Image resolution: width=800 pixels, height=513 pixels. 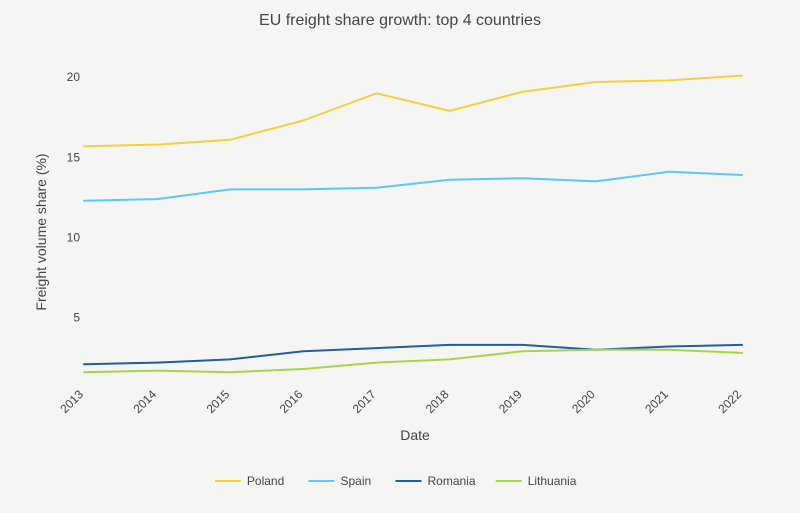 I want to click on legend: Poland Spain Romania Lithuania, so click(x=395, y=481).